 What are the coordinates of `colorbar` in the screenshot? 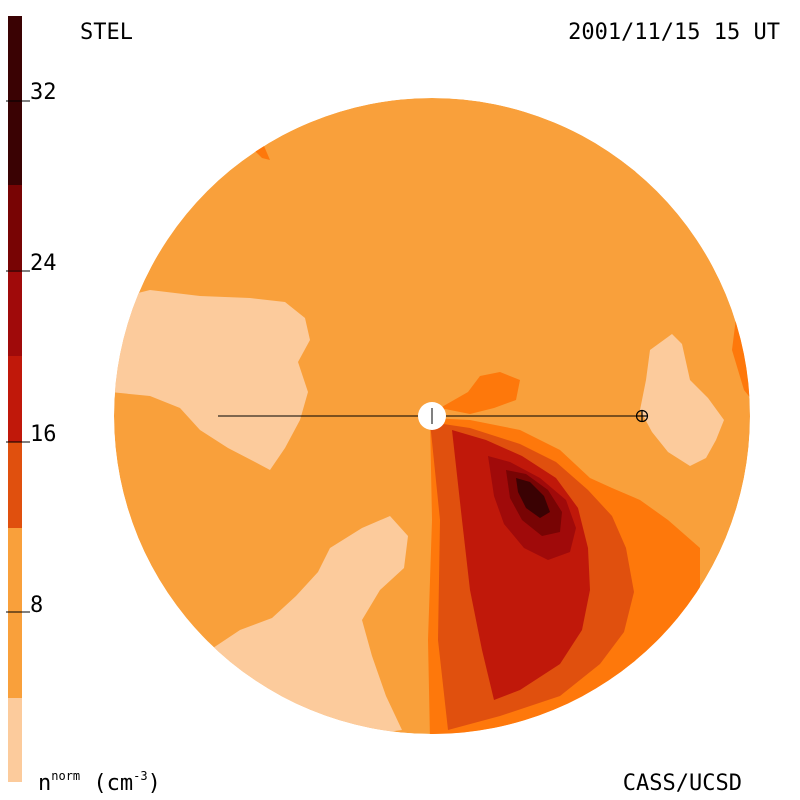 It's located at (18, 399).